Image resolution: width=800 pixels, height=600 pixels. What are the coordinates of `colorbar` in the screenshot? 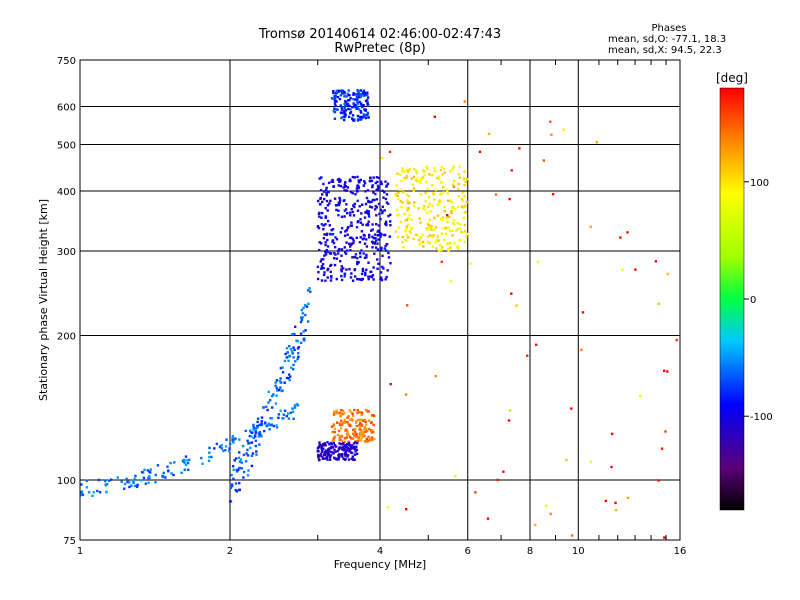 It's located at (732, 299).